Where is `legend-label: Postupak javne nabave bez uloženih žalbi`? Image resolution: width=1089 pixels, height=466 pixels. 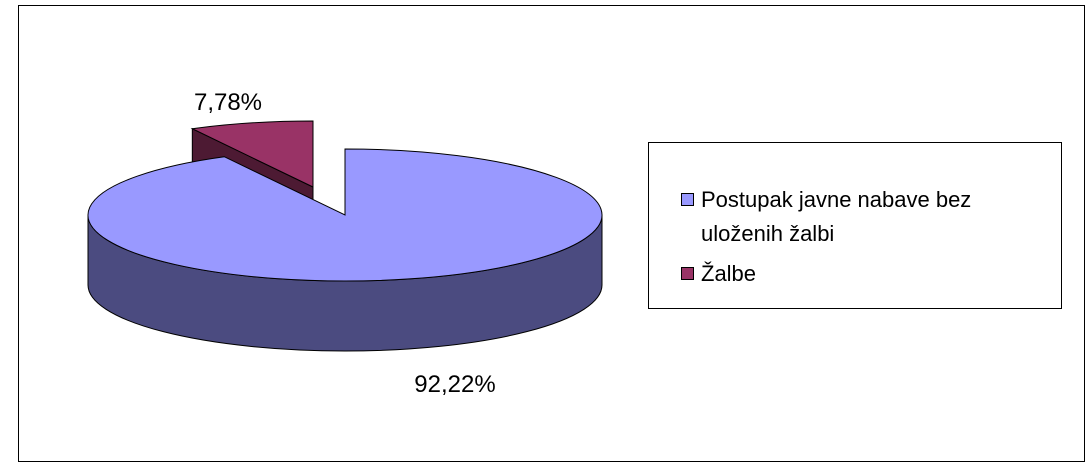 legend-label: Postupak javne nabave bez uloženih žalbi is located at coordinates (836, 216).